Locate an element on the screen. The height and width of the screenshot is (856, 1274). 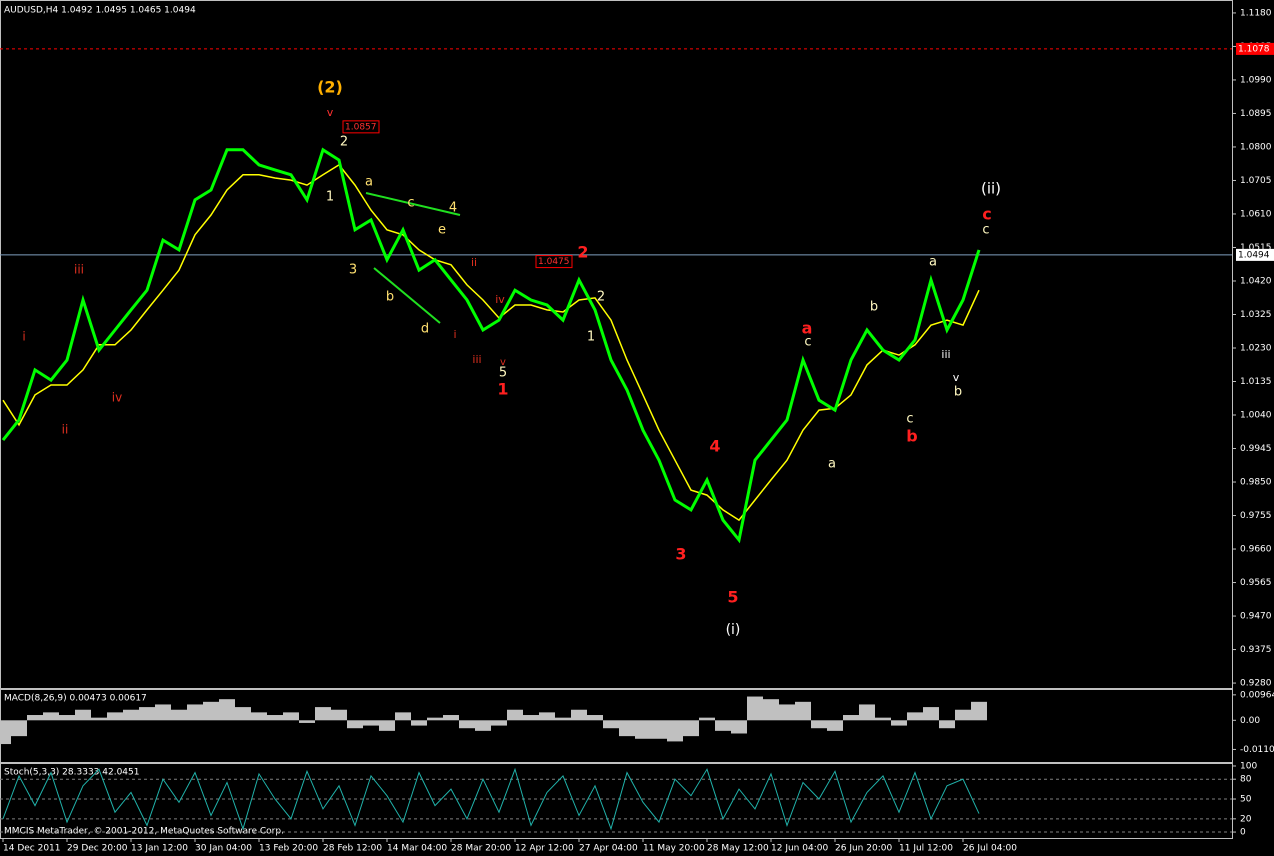
wave-label: (2) is located at coordinates (330, 87).